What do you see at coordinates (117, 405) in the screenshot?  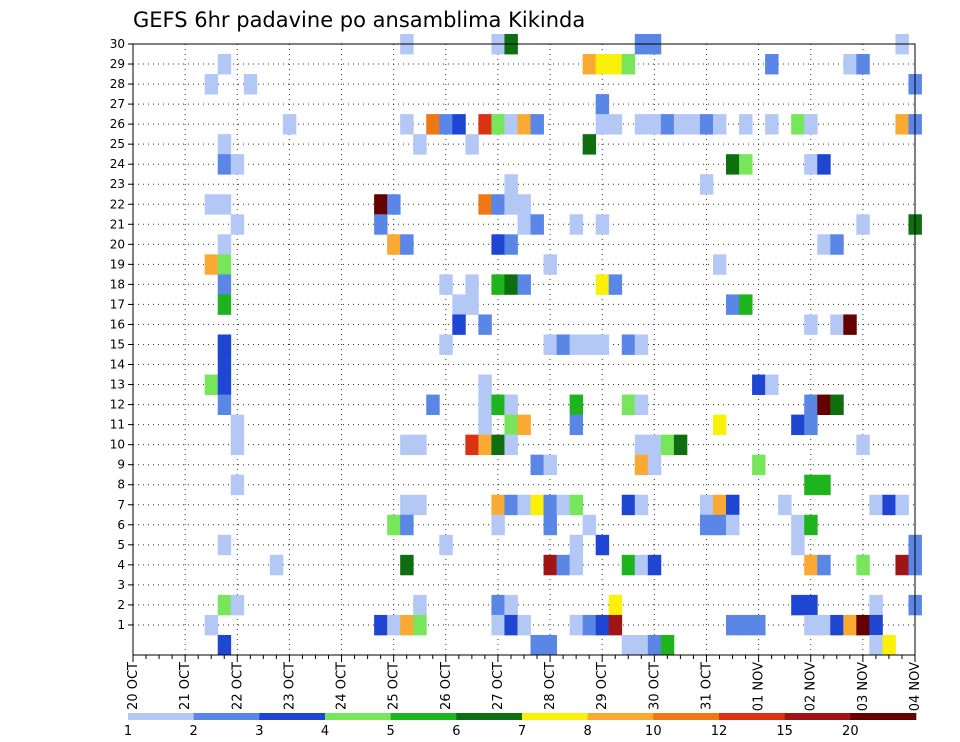 I see `y-tick-label: 12` at bounding box center [117, 405].